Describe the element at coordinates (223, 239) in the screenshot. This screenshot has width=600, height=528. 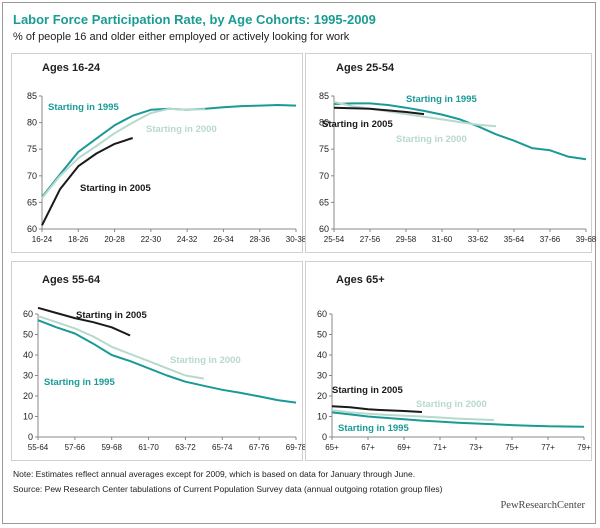
I see `x-tick-label: 26-34` at that location.